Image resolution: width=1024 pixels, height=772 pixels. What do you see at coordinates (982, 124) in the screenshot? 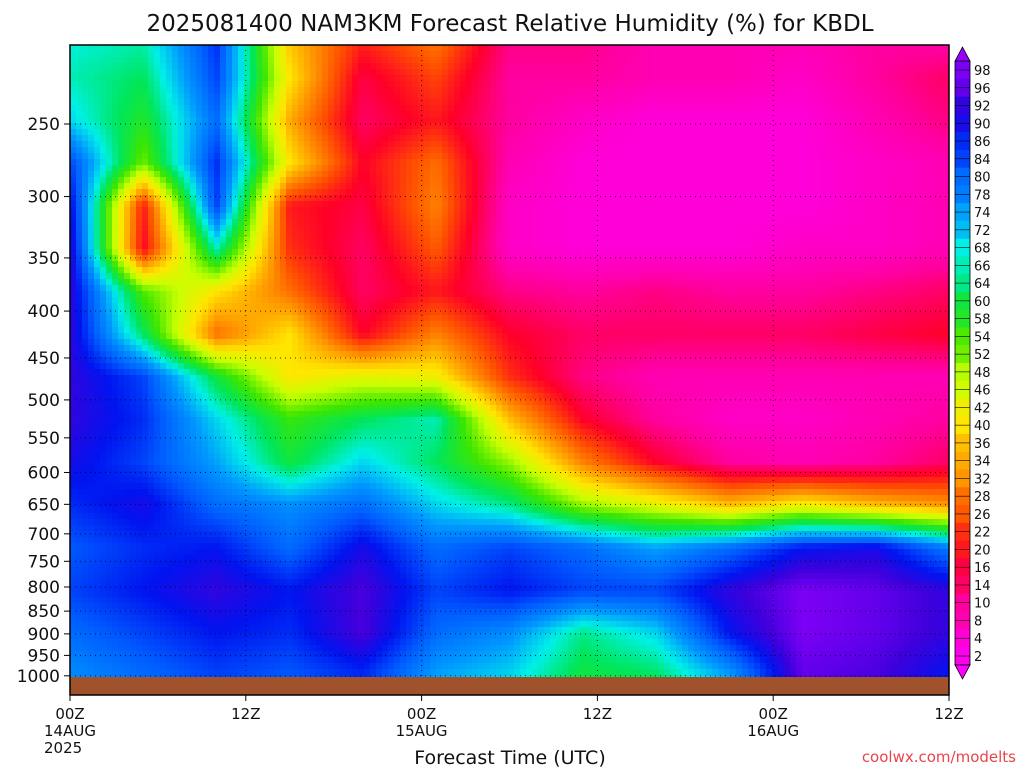
I see `colorbar-label: 90` at bounding box center [982, 124].